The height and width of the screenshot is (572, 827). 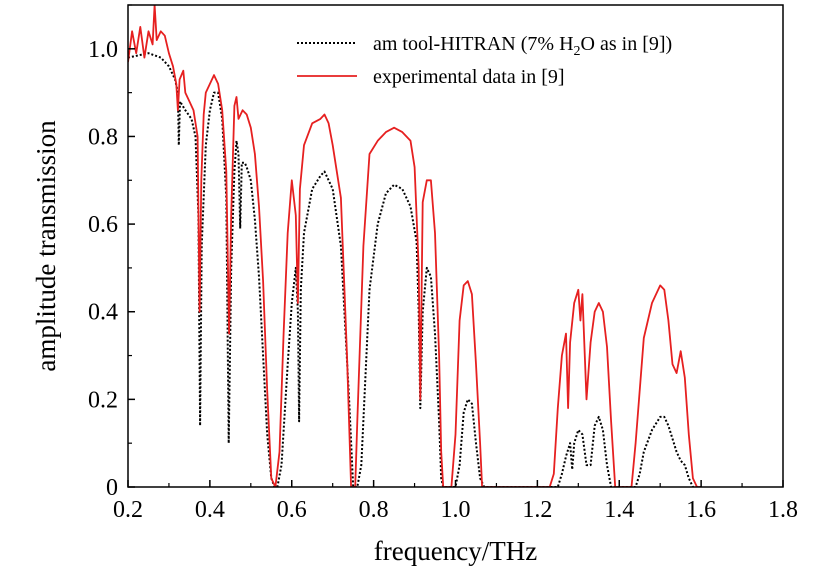 I want to click on x-tick-label: 0.8, so click(x=374, y=510).